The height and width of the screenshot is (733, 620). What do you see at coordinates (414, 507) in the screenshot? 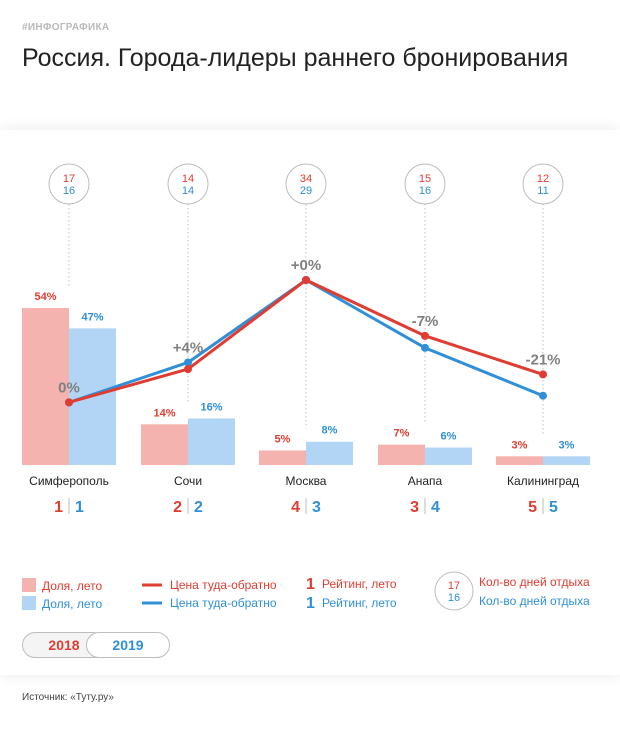
I see `rating-2018: 3` at bounding box center [414, 507].